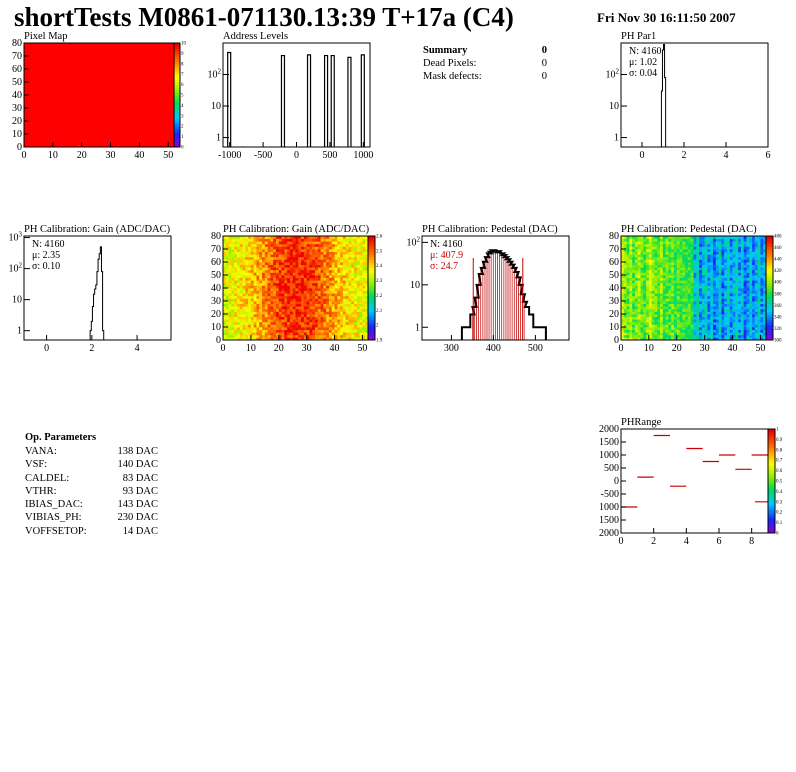 The height and width of the screenshot is (772, 796). I want to click on summary-value: 0, so click(544, 76).